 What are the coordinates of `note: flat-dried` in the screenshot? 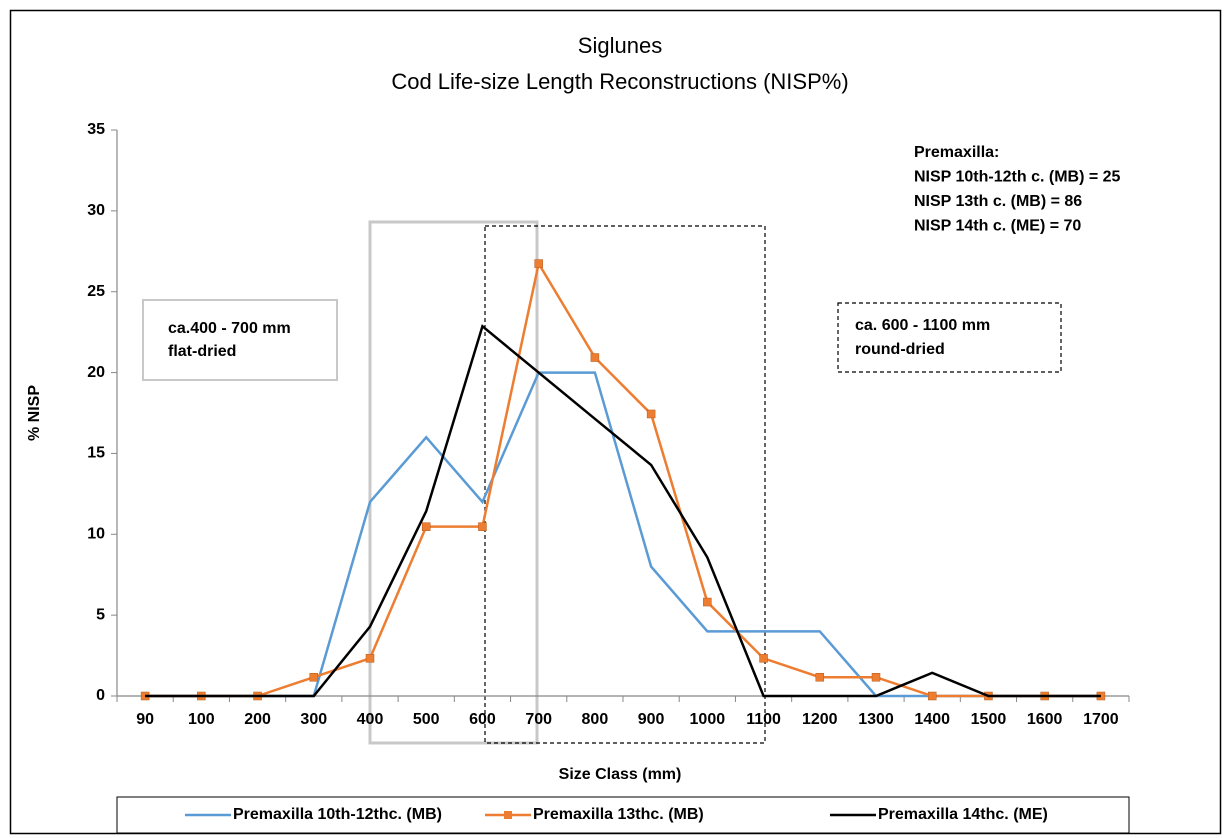 It's located at (202, 351).